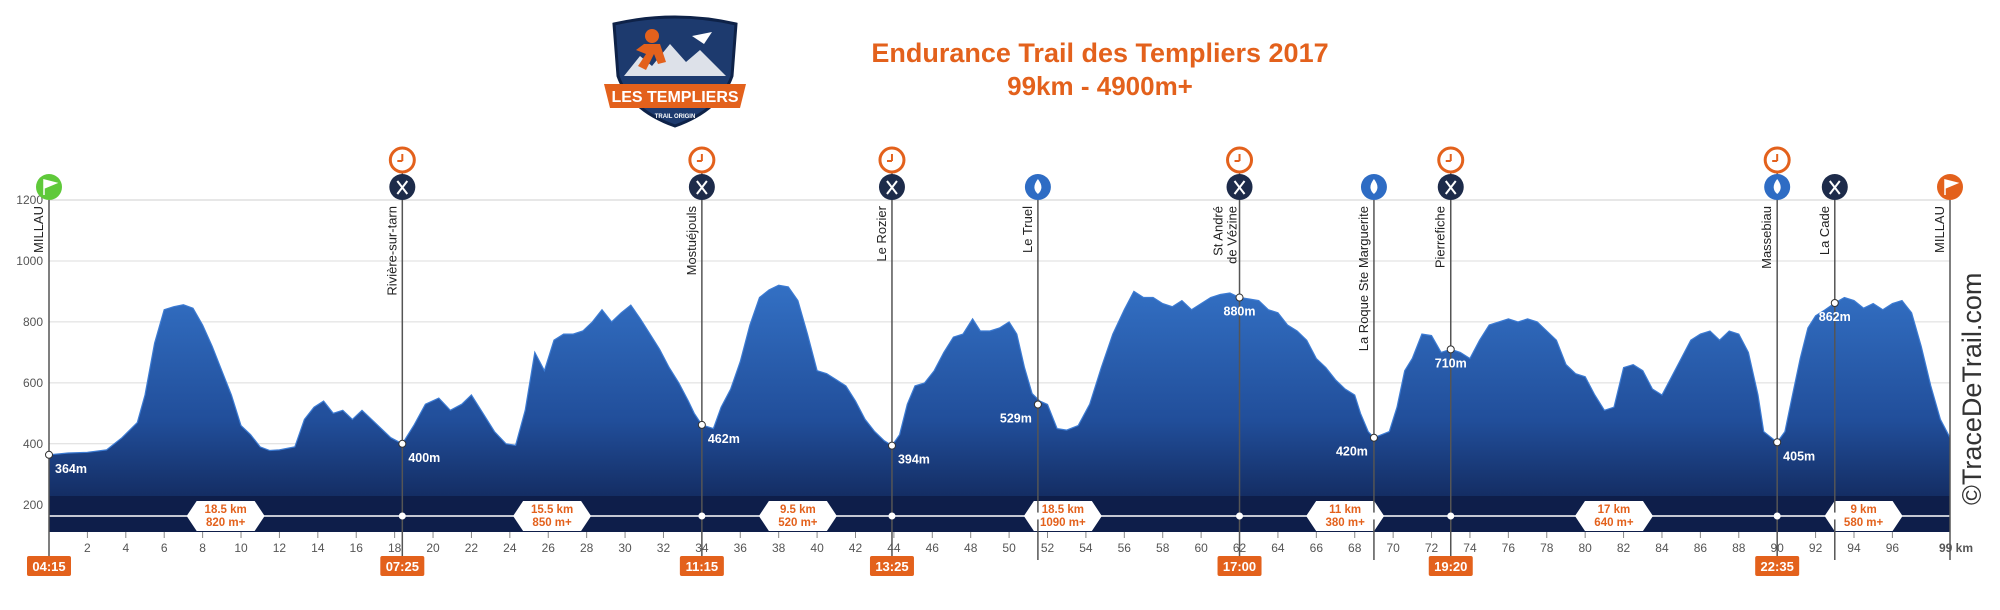  Describe the element at coordinates (817, 548) in the screenshot. I see `x-tick-label: 40` at that location.